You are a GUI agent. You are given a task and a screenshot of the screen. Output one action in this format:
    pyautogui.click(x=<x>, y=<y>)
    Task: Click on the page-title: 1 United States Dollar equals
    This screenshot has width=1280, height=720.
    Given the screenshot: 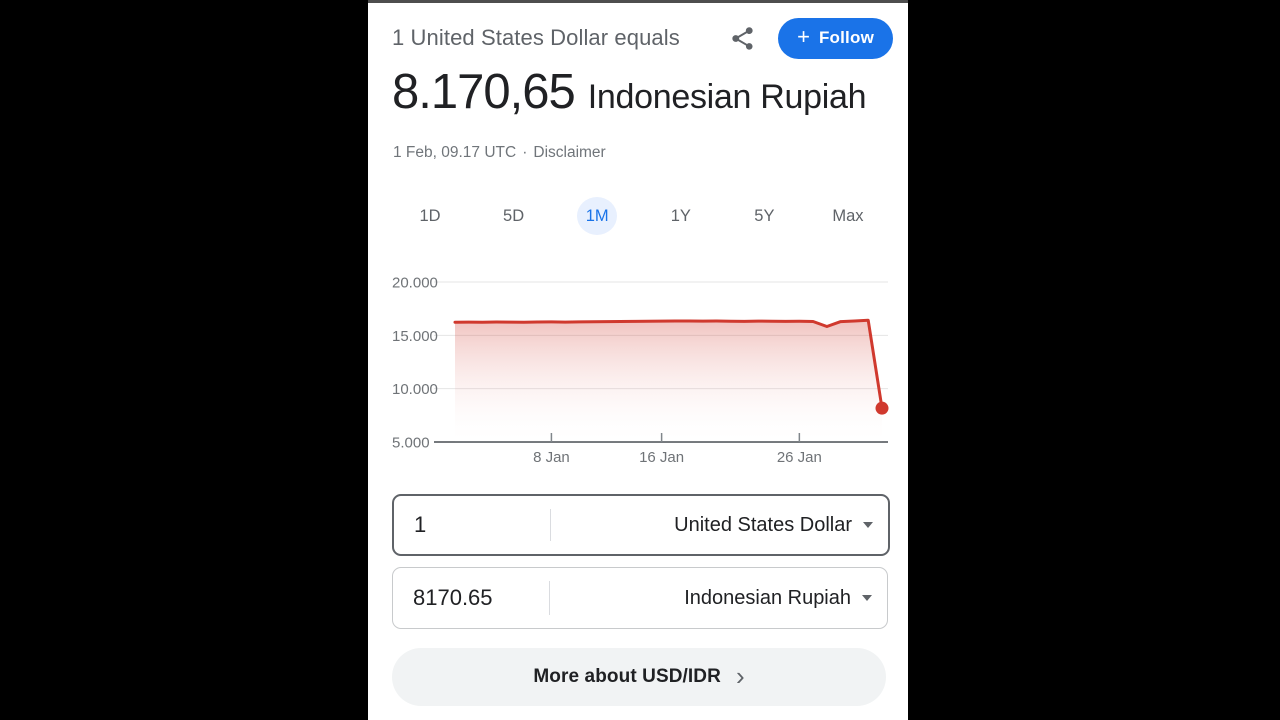 What is the action you would take?
    pyautogui.click(x=536, y=37)
    